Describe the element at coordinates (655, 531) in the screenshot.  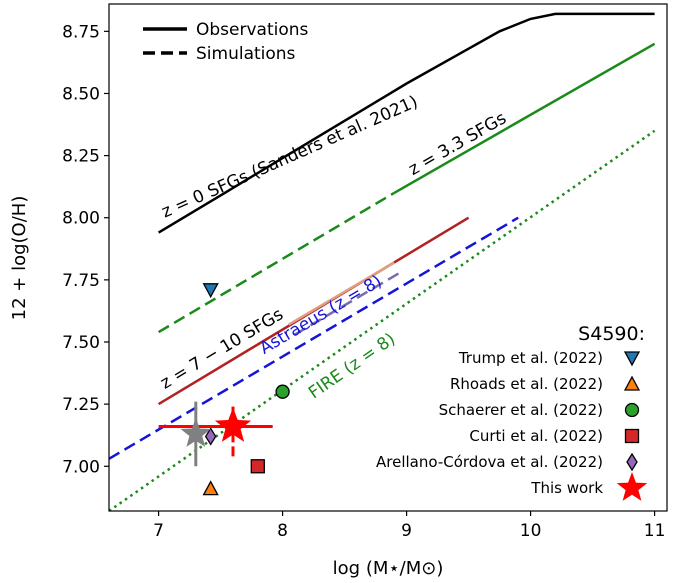
I see `x-tick-label-11: 11` at that location.